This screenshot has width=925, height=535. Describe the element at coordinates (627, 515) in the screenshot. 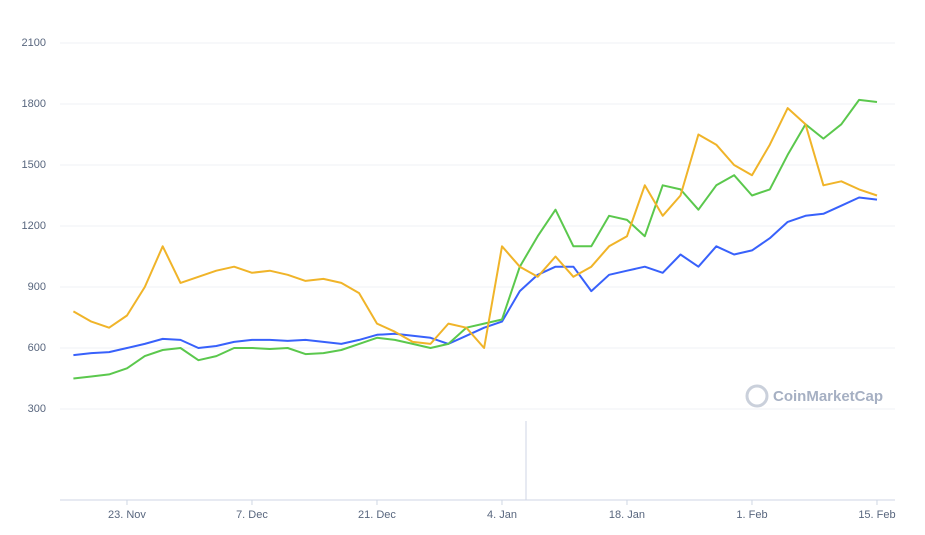

I see `x-tick-label: 18. Jan` at that location.